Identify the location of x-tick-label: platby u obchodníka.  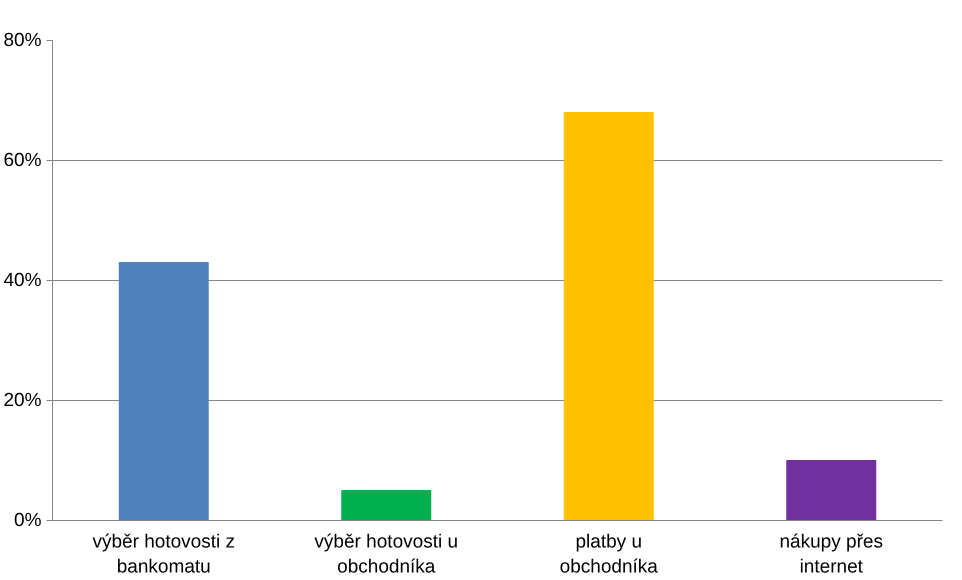
(609, 555).